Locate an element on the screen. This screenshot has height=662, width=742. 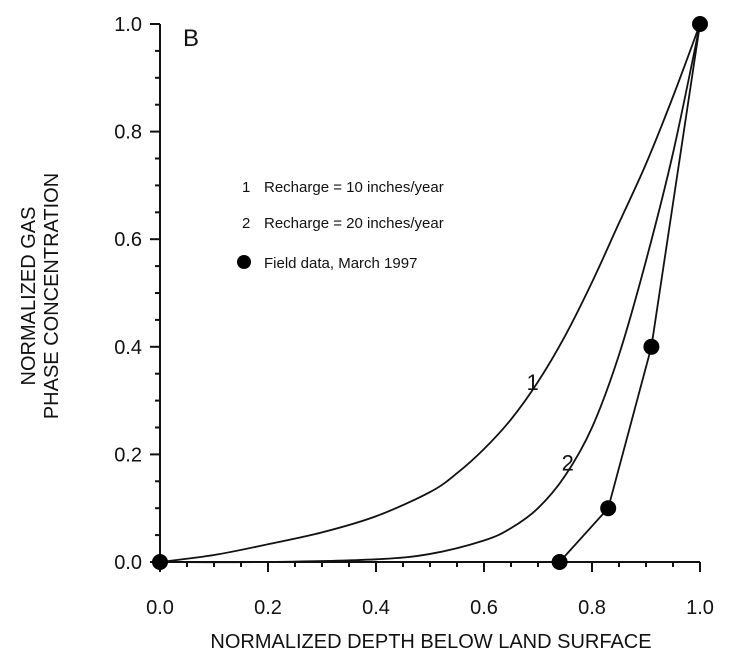
x-tick-label: 0.4 is located at coordinates (376, 608).